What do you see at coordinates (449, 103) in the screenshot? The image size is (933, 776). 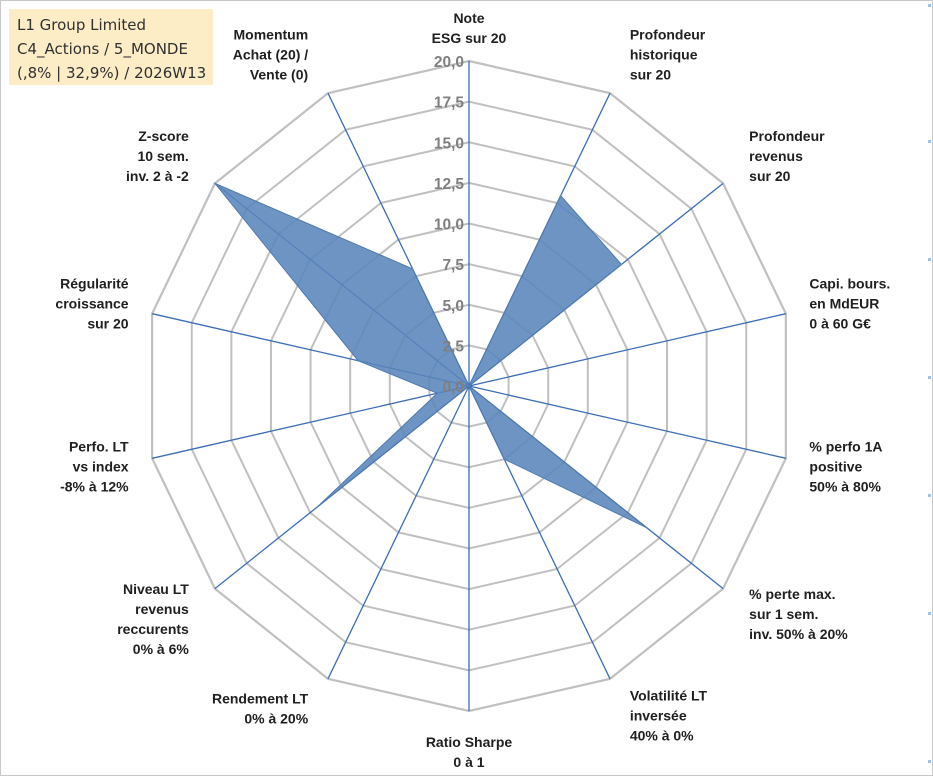 I see `tick-label: 17,5` at bounding box center [449, 103].